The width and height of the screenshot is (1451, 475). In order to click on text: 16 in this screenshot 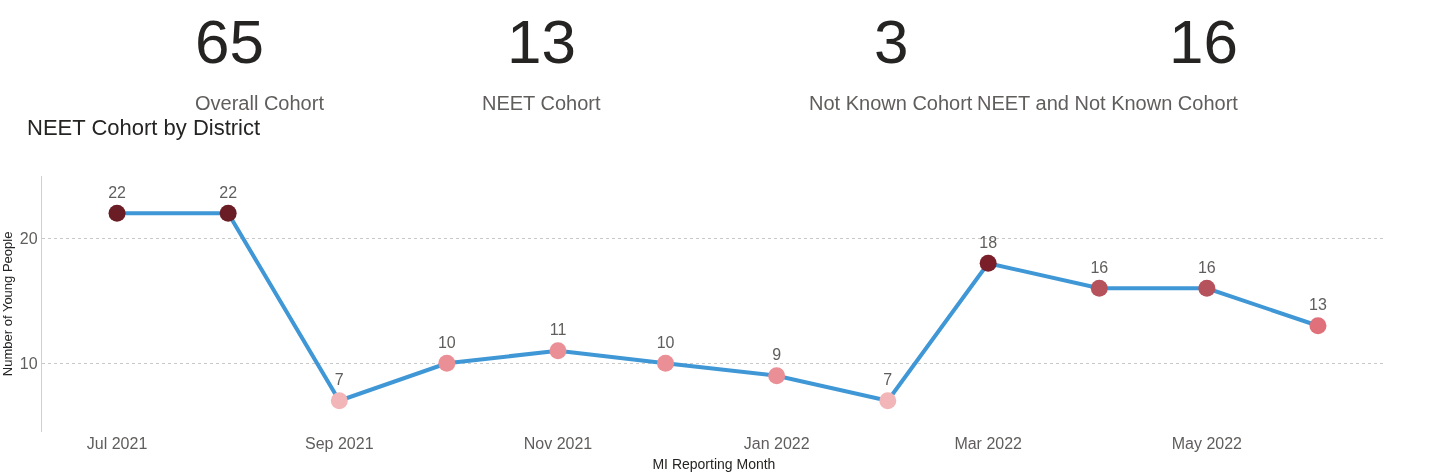, I will do `click(1203, 41)`.